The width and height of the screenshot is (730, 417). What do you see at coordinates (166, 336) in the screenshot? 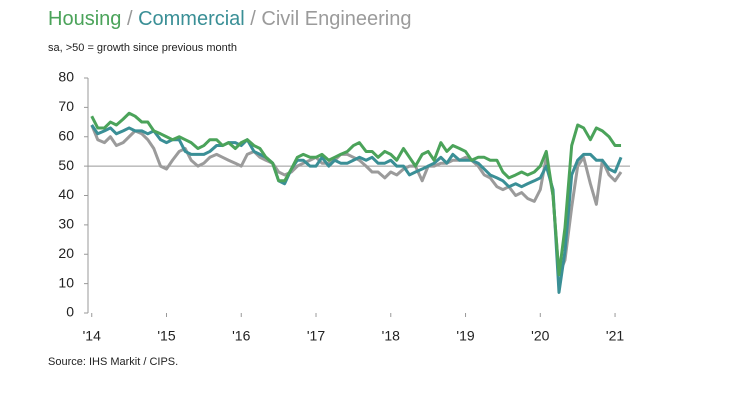
I see `x-tick-label: '15` at bounding box center [166, 336].